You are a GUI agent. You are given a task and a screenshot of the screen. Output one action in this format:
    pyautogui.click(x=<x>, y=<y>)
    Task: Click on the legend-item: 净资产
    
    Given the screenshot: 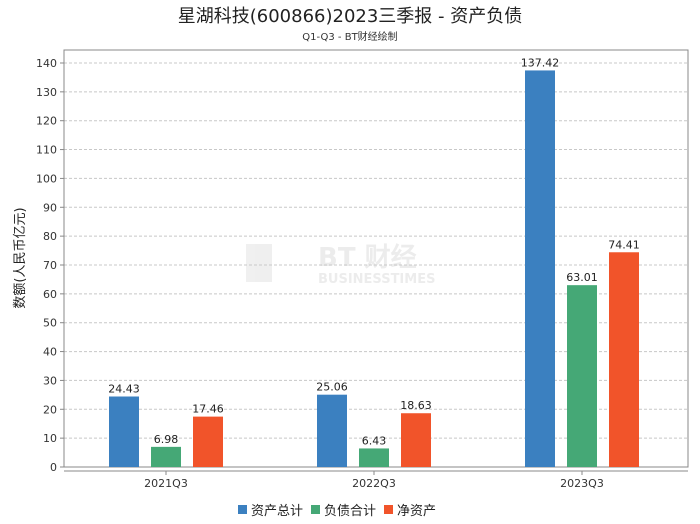 What is the action you would take?
    pyautogui.click(x=416, y=511)
    